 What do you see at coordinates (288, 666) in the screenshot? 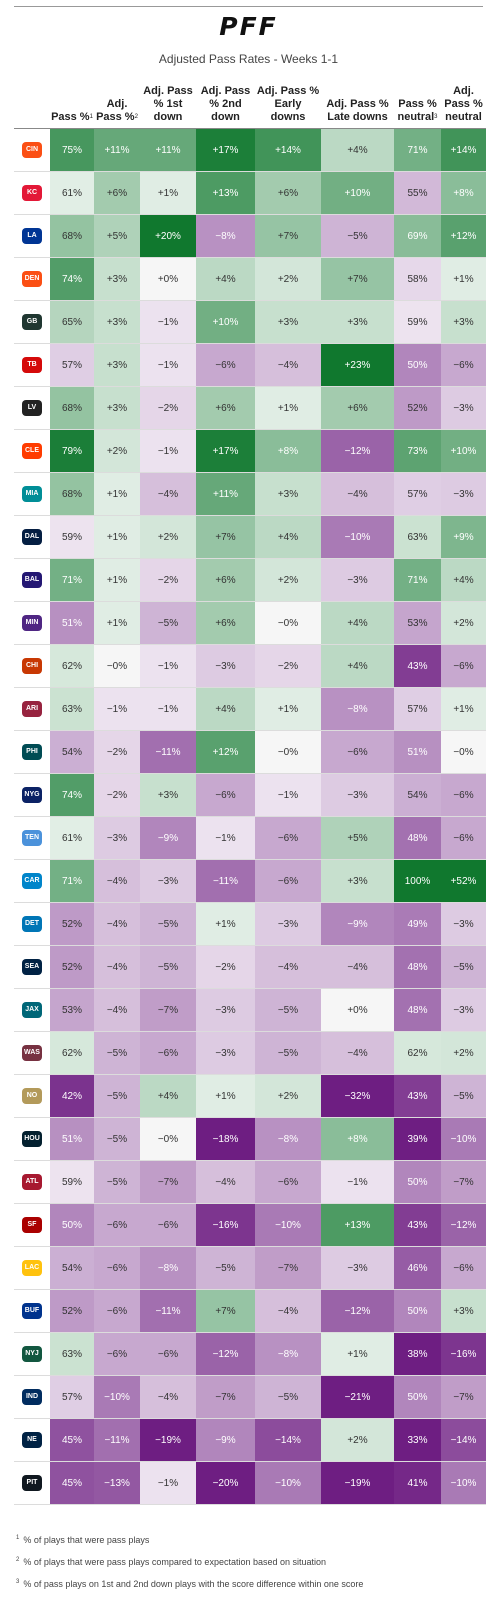
I see `value-cell: −2%` at bounding box center [288, 666].